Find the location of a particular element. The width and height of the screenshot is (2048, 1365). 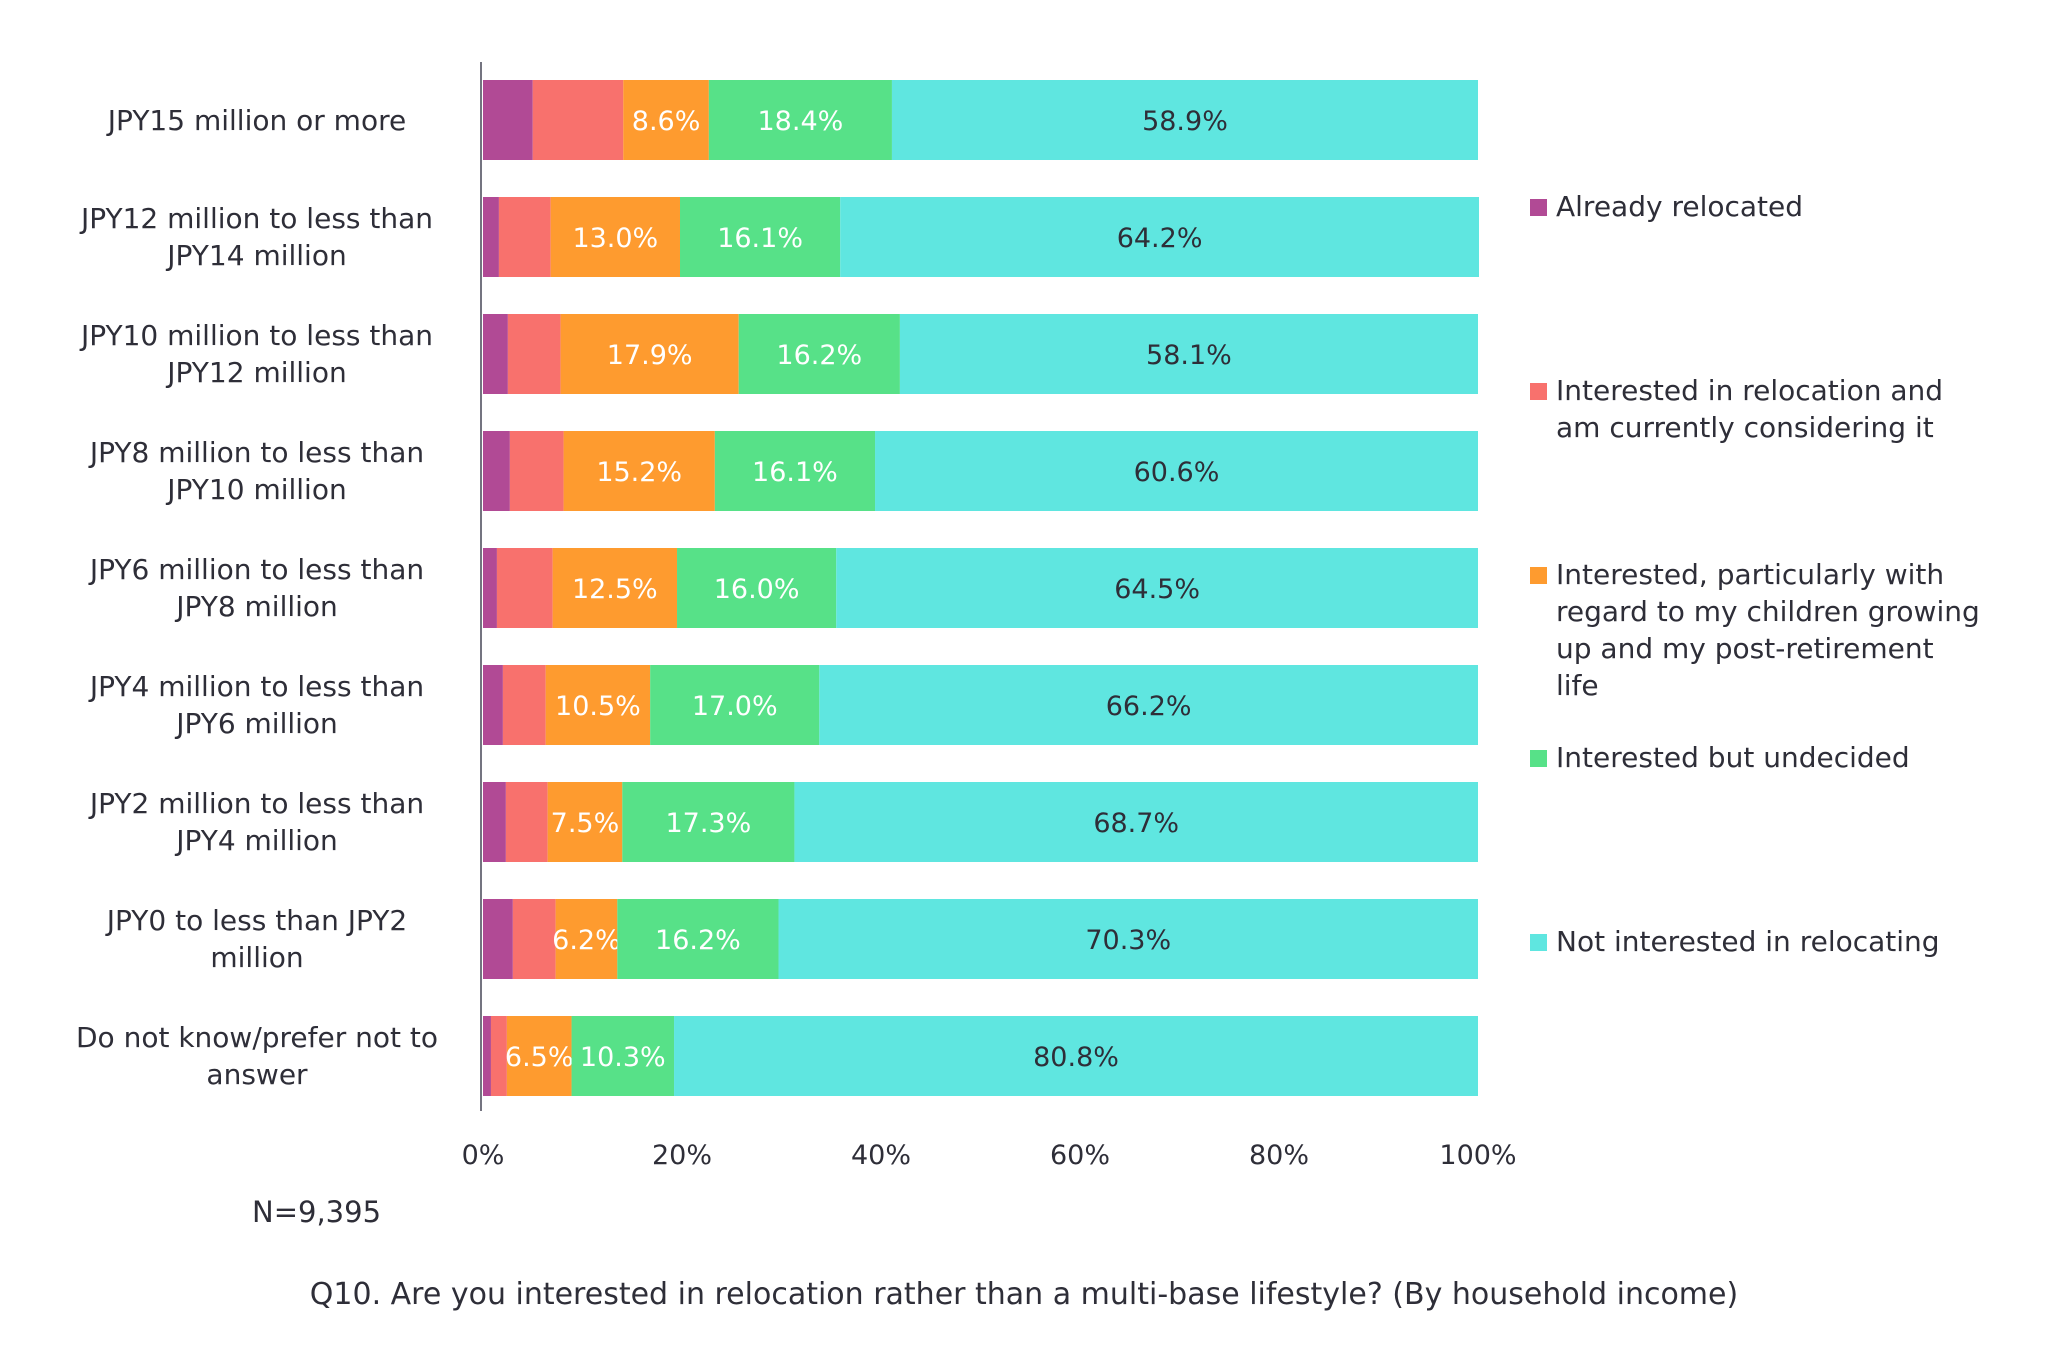

data-label: 68.7% is located at coordinates (1136, 823).